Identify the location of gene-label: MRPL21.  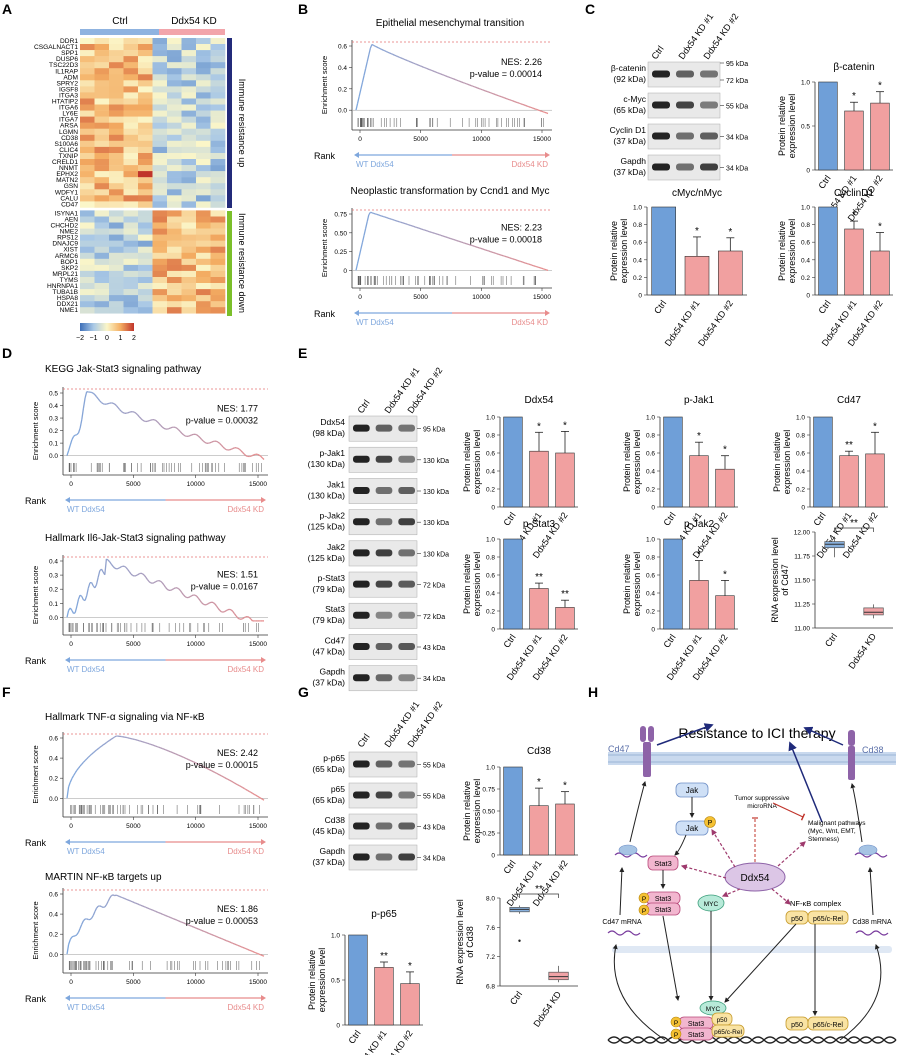
(65, 274).